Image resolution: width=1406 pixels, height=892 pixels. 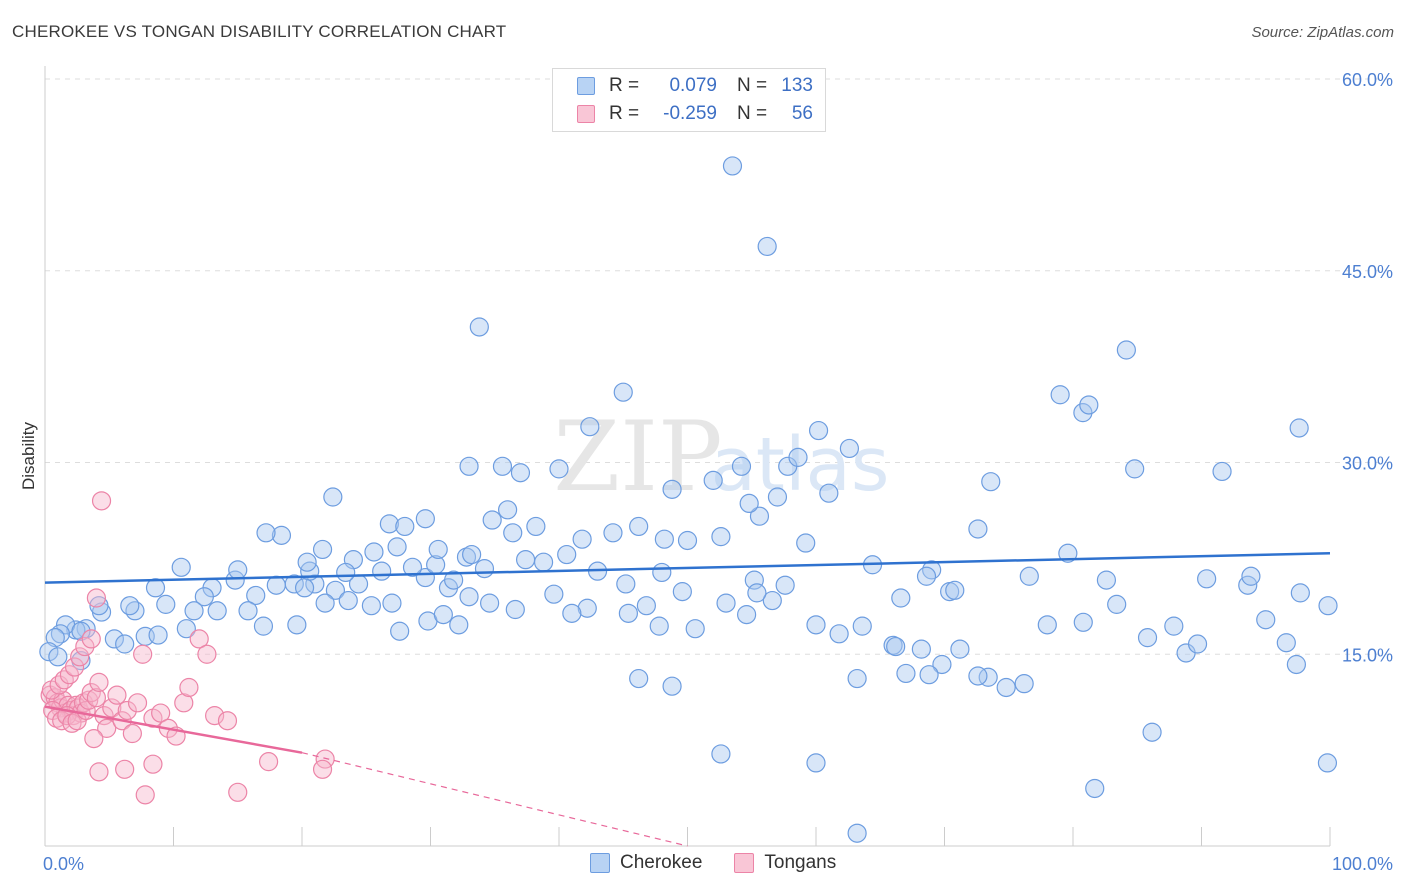 I want to click on legend-n-label: N =, so click(x=752, y=113).